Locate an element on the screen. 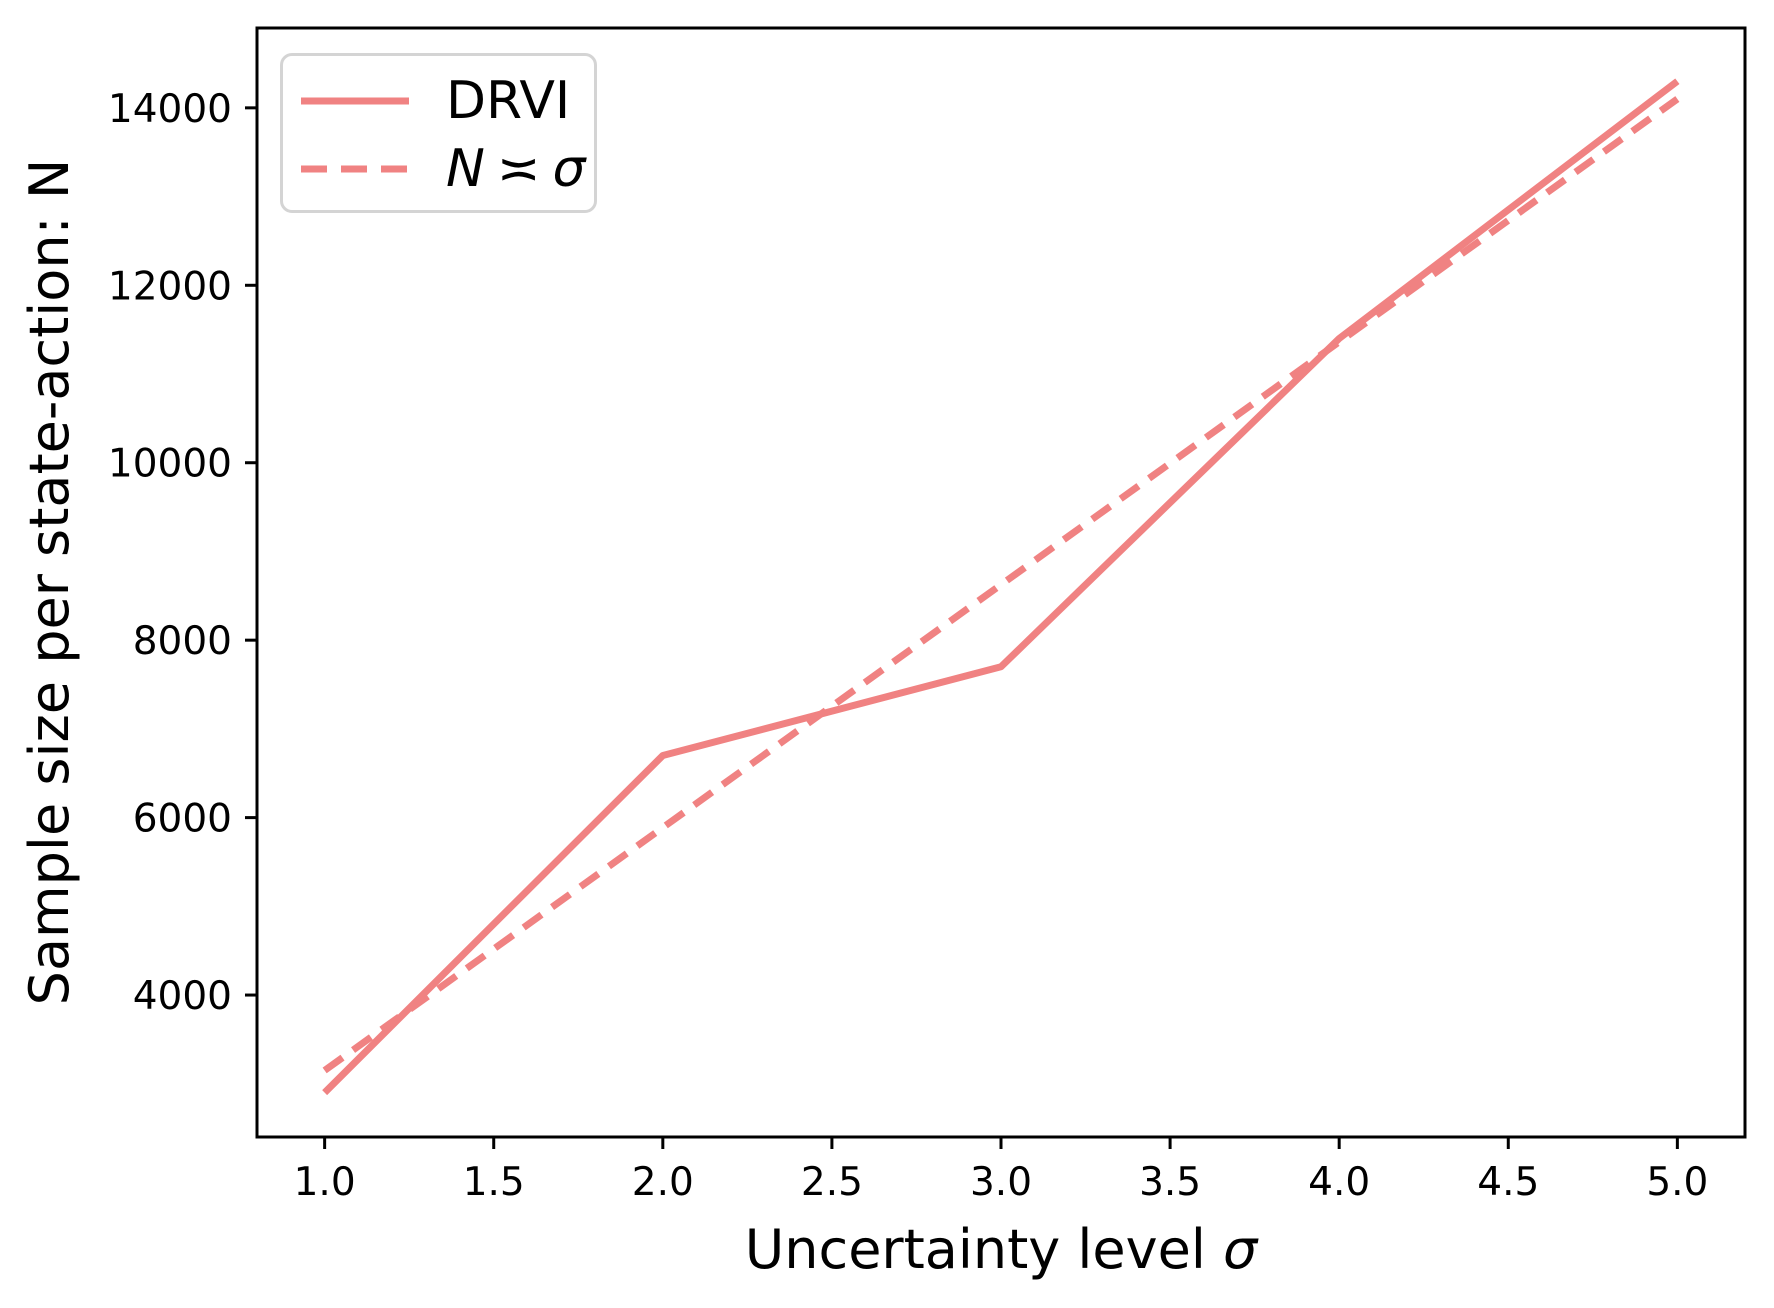  y-axis-ticks: 4000 6000 8000 10000 12000 14000 is located at coordinates (182, 553).